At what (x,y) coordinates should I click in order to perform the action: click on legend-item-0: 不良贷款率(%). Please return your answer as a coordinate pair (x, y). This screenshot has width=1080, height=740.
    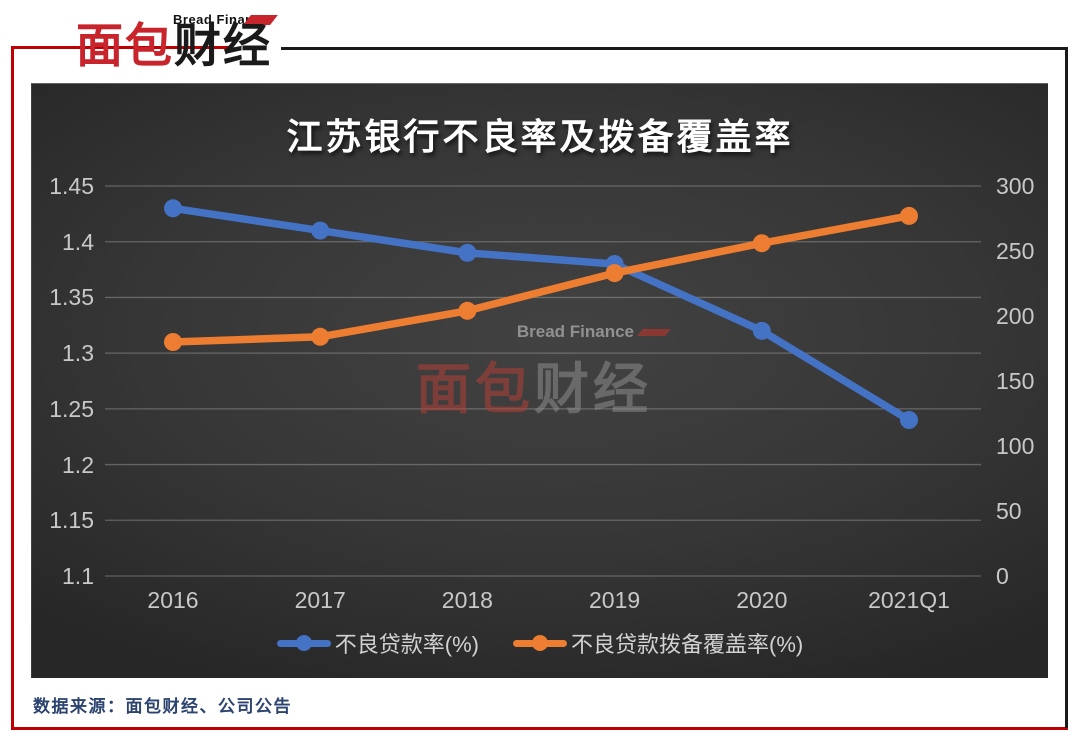
    Looking at the image, I should click on (377, 643).